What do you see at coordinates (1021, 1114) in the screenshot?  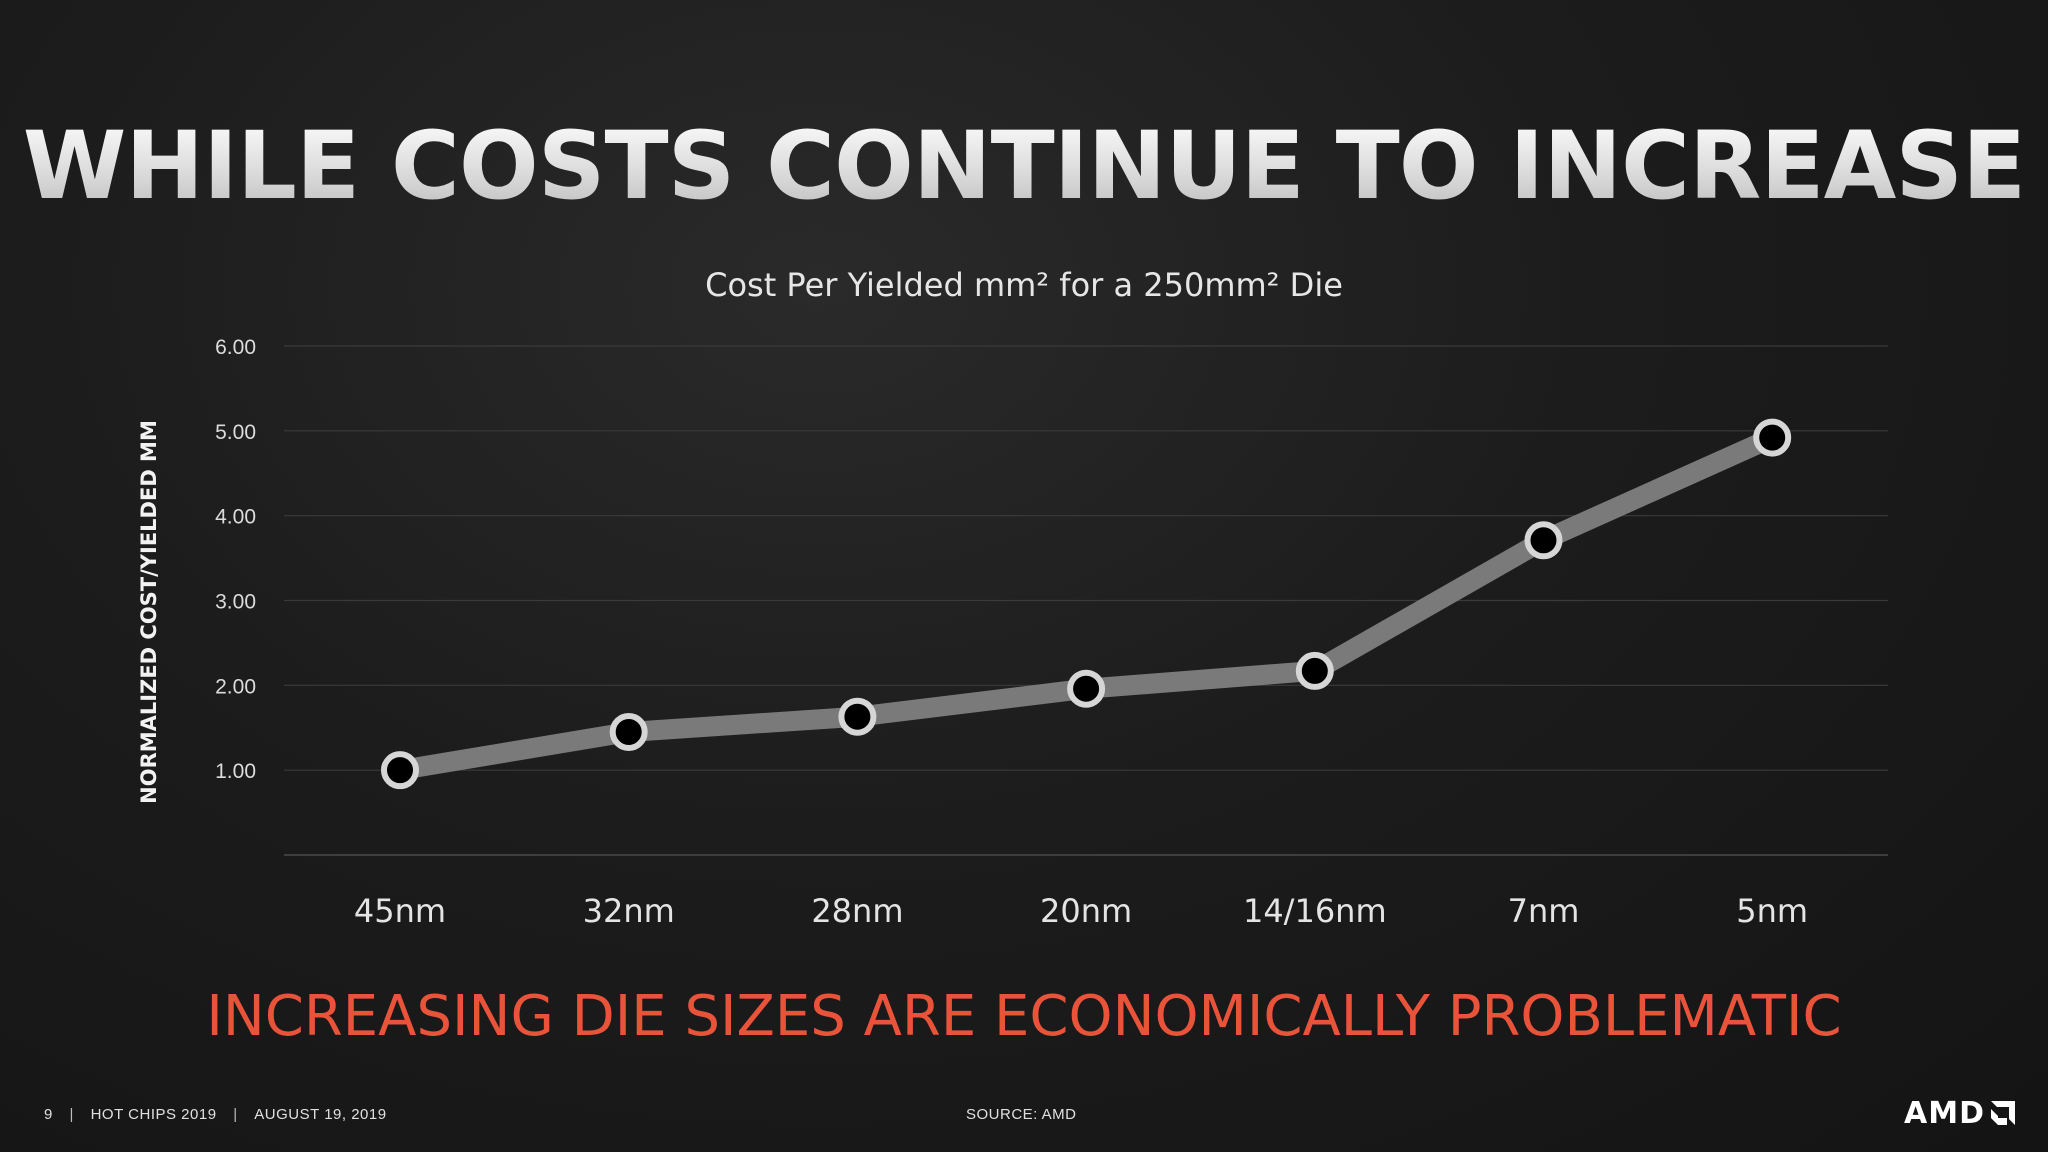 I see `source-note: SOURCE: AMD` at bounding box center [1021, 1114].